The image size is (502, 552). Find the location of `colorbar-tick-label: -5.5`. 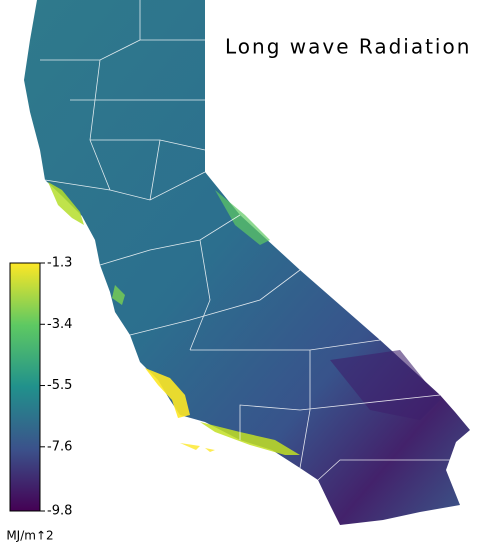

colorbar-tick-label: -5.5 is located at coordinates (59, 385).